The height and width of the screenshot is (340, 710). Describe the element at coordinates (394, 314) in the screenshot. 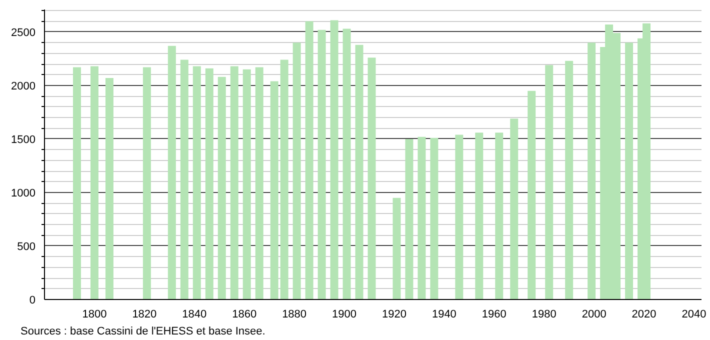

I see `x-tick-label: 1920` at that location.